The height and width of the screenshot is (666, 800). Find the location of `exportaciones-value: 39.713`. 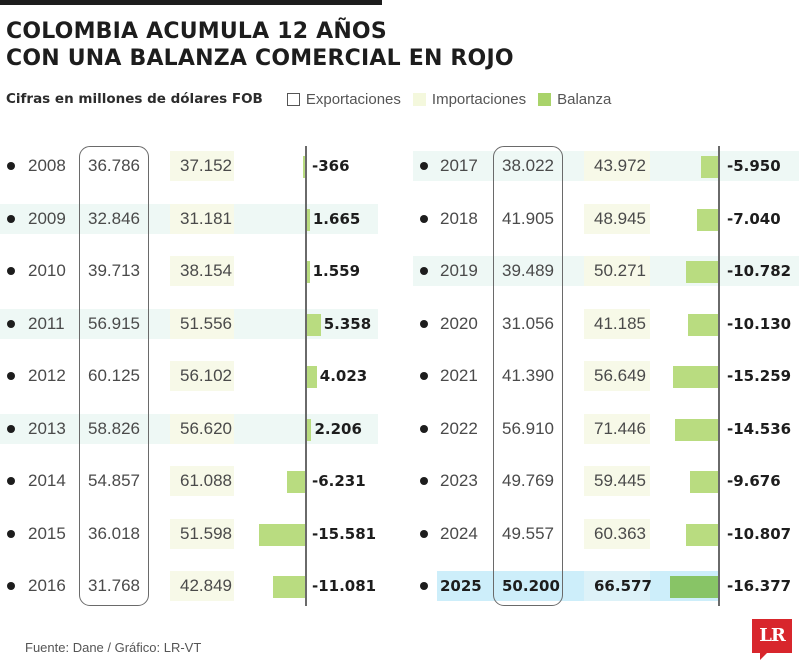

exportaciones-value: 39.713 is located at coordinates (114, 270).